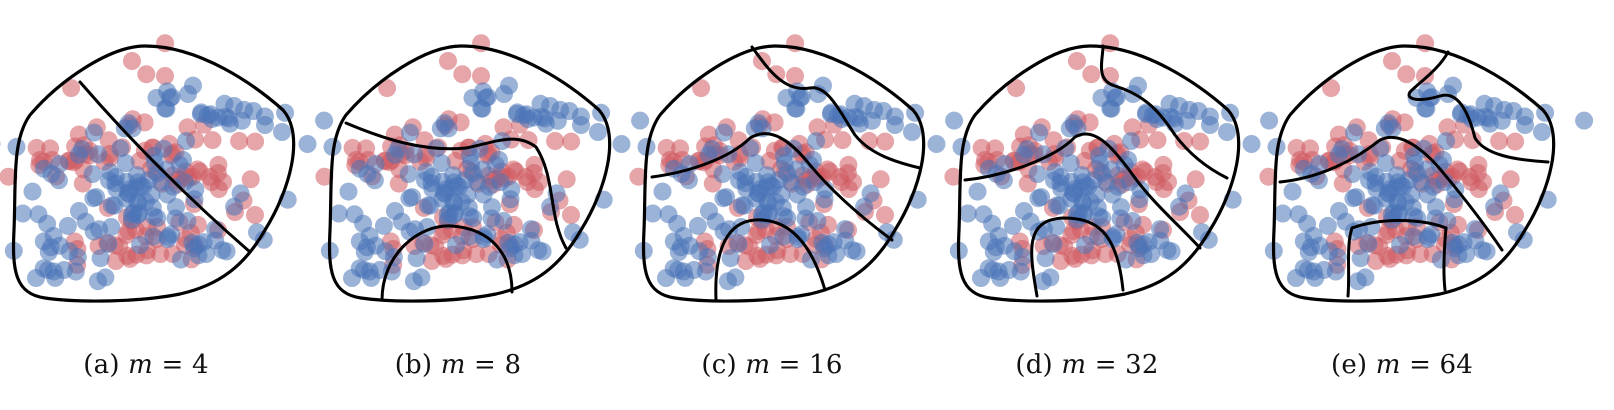 This screenshot has height=410, width=1614. What do you see at coordinates (719, 365) in the screenshot?
I see `caption-c-prefix: (c)` at bounding box center [719, 365].